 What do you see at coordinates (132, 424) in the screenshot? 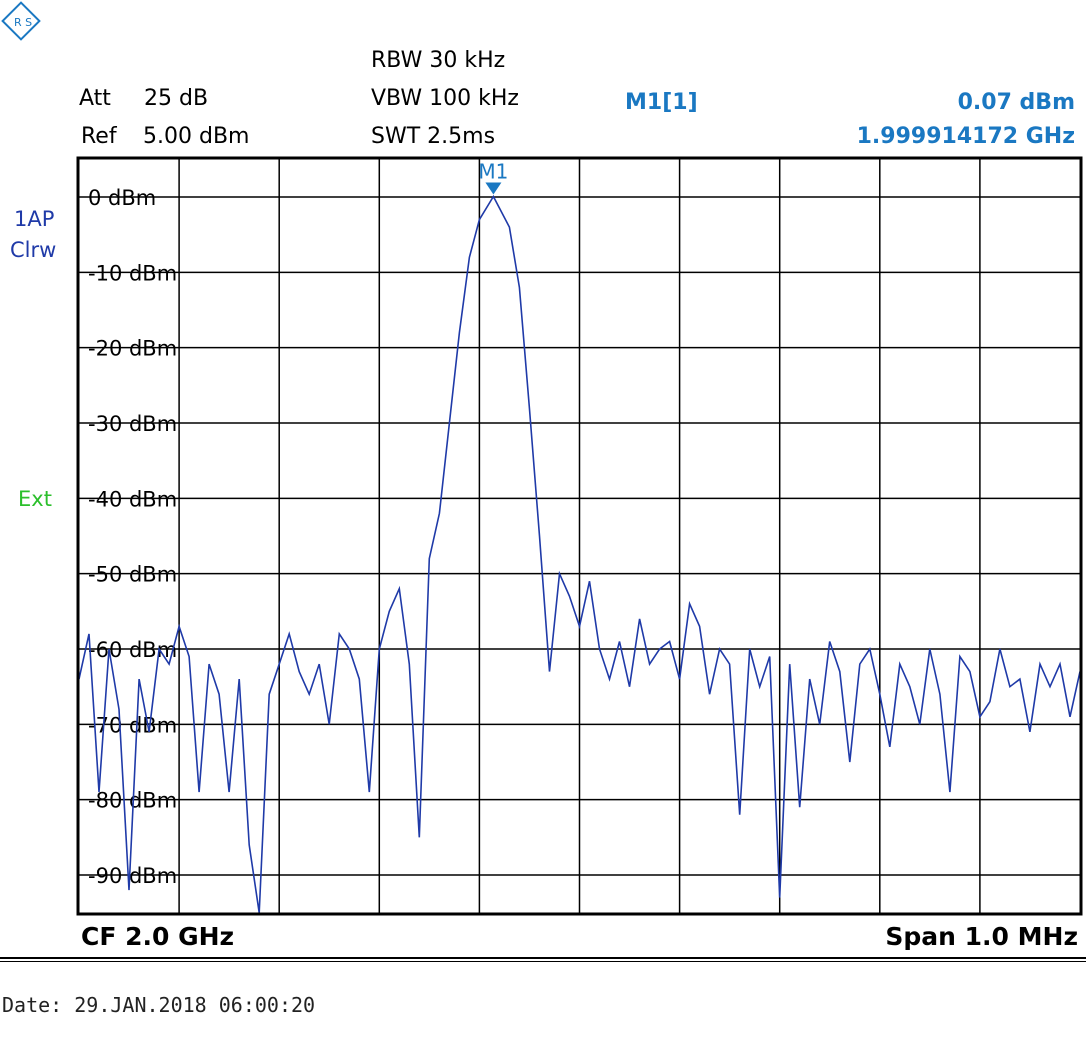
I see `y-tick-label: -30 dBm` at bounding box center [132, 424].